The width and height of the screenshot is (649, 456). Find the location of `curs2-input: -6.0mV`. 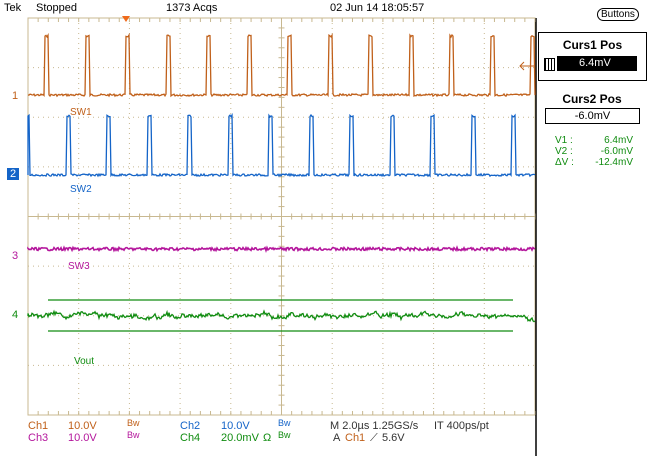

curs2-input: -6.0mV is located at coordinates (592, 116).